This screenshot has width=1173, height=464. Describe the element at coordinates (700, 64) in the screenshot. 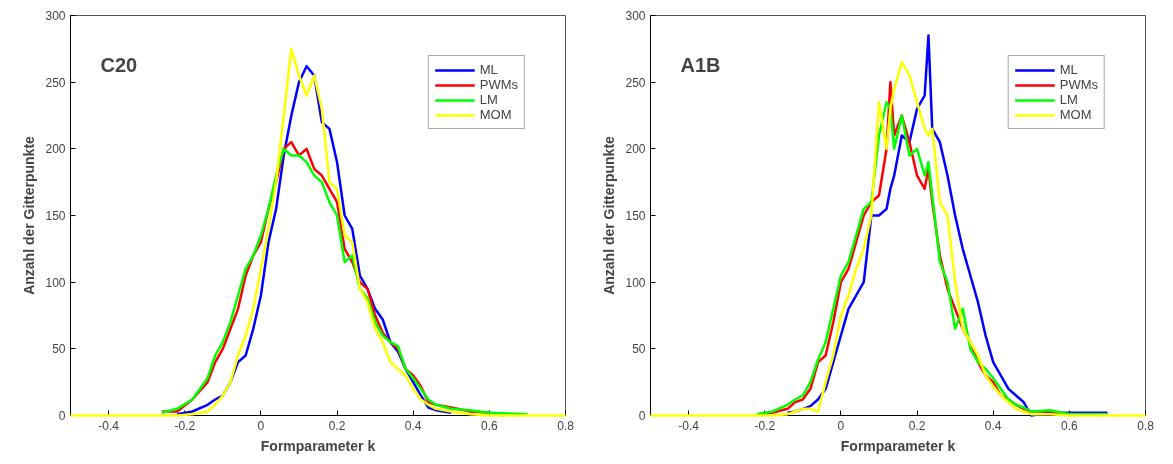

I see `text: A1B` at that location.